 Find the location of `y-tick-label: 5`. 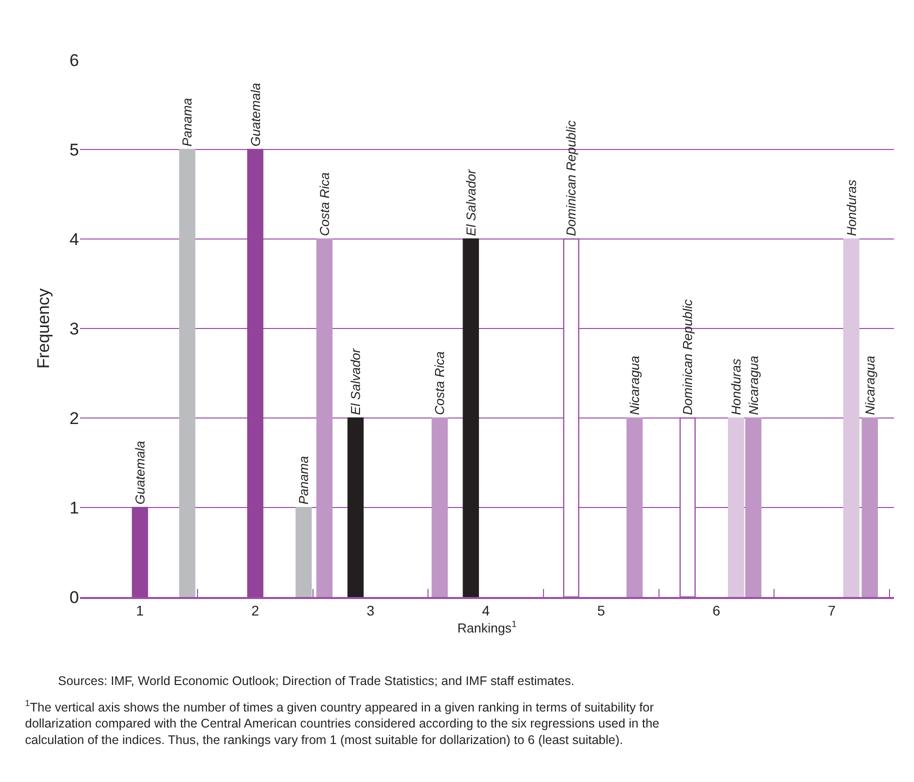

y-tick-label: 5 is located at coordinates (74, 150).